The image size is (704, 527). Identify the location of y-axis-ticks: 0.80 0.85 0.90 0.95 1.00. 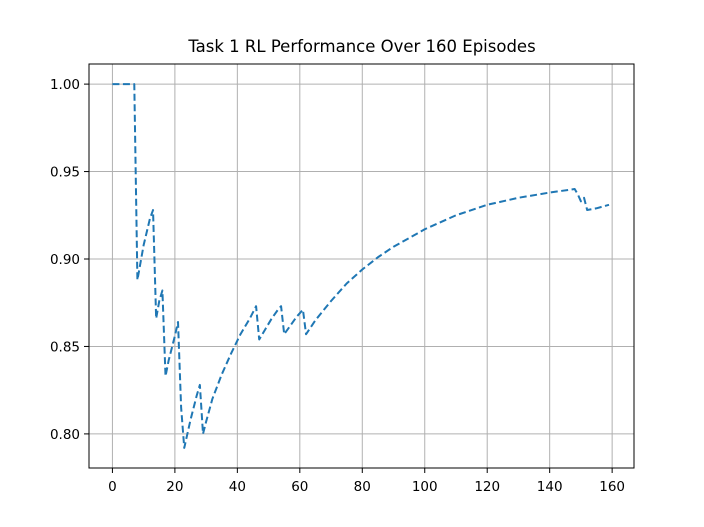
(69, 260).